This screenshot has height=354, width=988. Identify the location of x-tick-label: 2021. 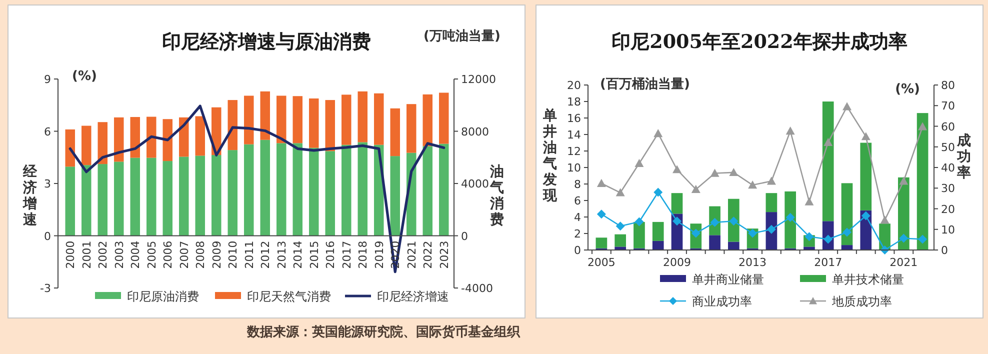
(411, 254).